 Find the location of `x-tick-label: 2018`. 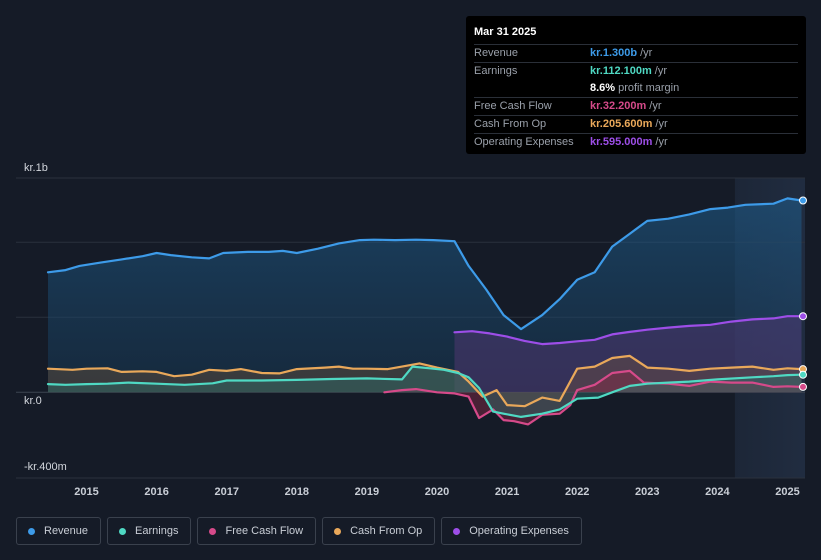

x-tick-label: 2018 is located at coordinates (297, 492).